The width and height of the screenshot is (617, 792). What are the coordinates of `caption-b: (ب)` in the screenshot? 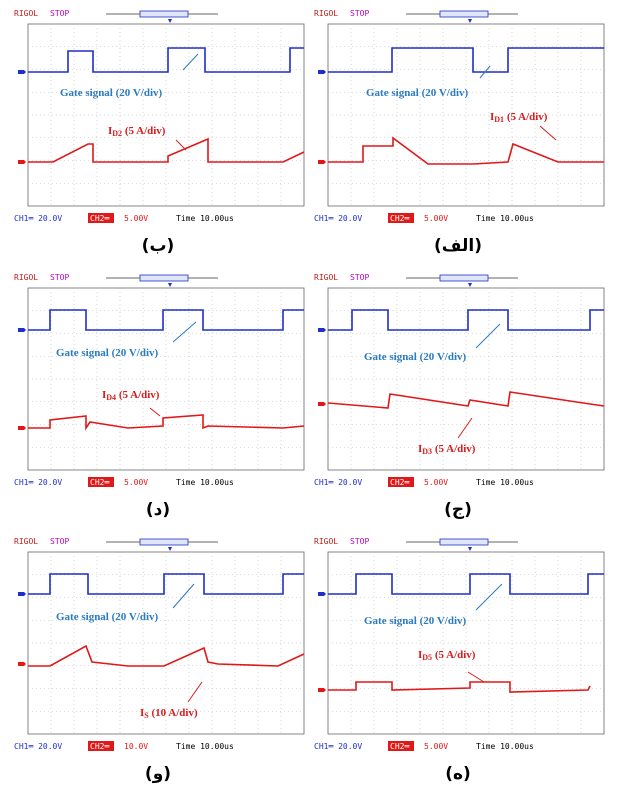 It's located at (158, 246).